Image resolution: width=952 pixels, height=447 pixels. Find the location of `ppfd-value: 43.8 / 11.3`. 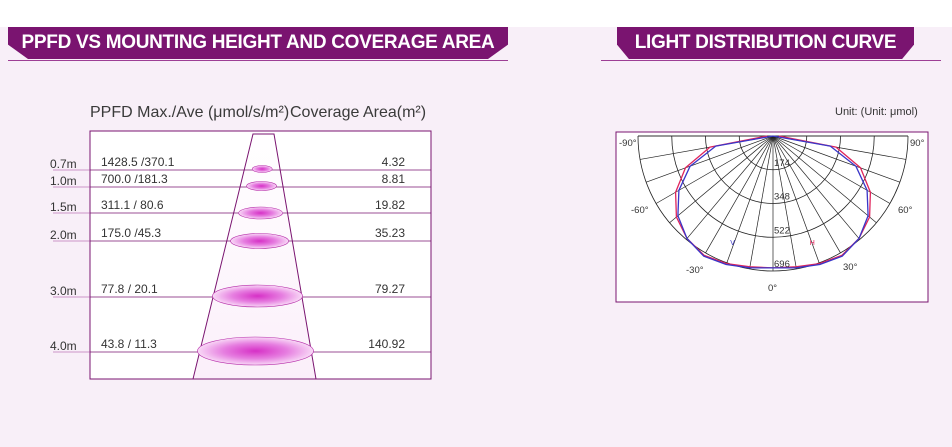

ppfd-value: 43.8 / 11.3 is located at coordinates (129, 344).